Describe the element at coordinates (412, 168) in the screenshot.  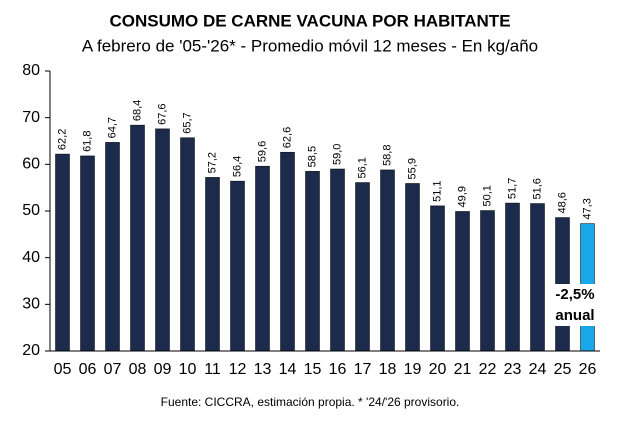
I see `value-label: 55,9` at that location.